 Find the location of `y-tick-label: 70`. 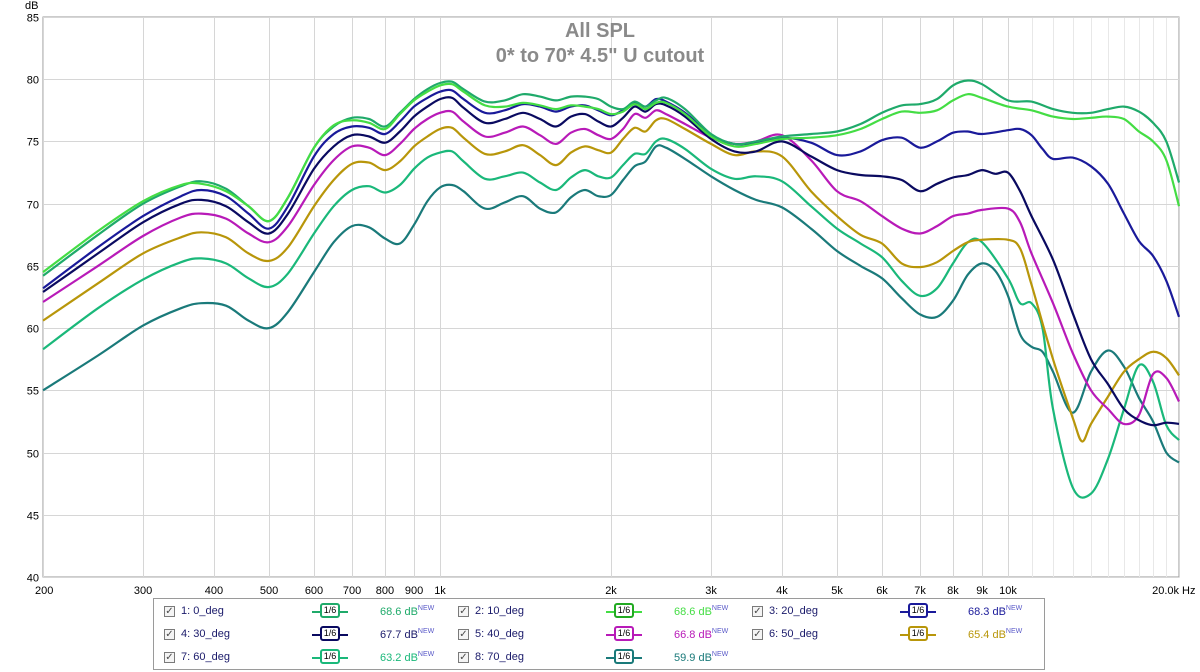

y-tick-label: 70 is located at coordinates (33, 206).